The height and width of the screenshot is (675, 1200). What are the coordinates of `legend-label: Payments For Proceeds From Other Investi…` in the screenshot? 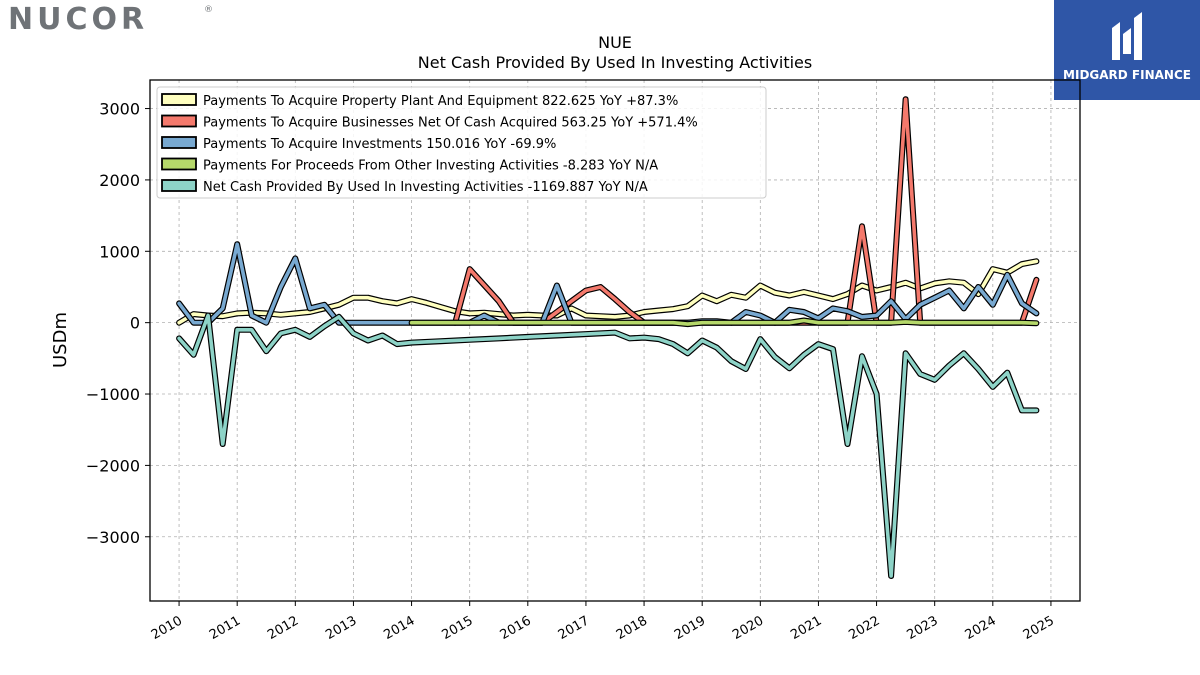 It's located at (430, 166).